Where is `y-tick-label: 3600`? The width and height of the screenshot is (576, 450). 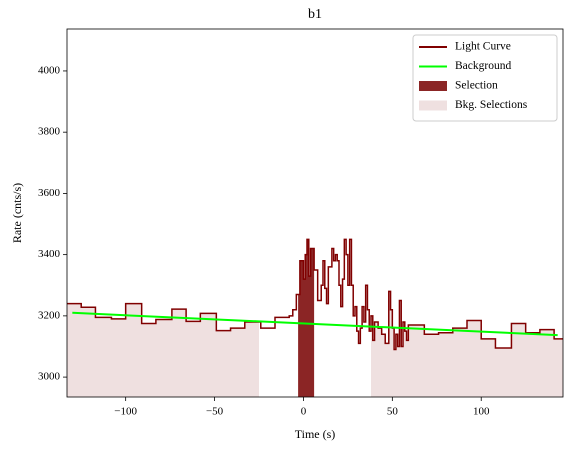 y-tick-label: 3600 is located at coordinates (49, 193).